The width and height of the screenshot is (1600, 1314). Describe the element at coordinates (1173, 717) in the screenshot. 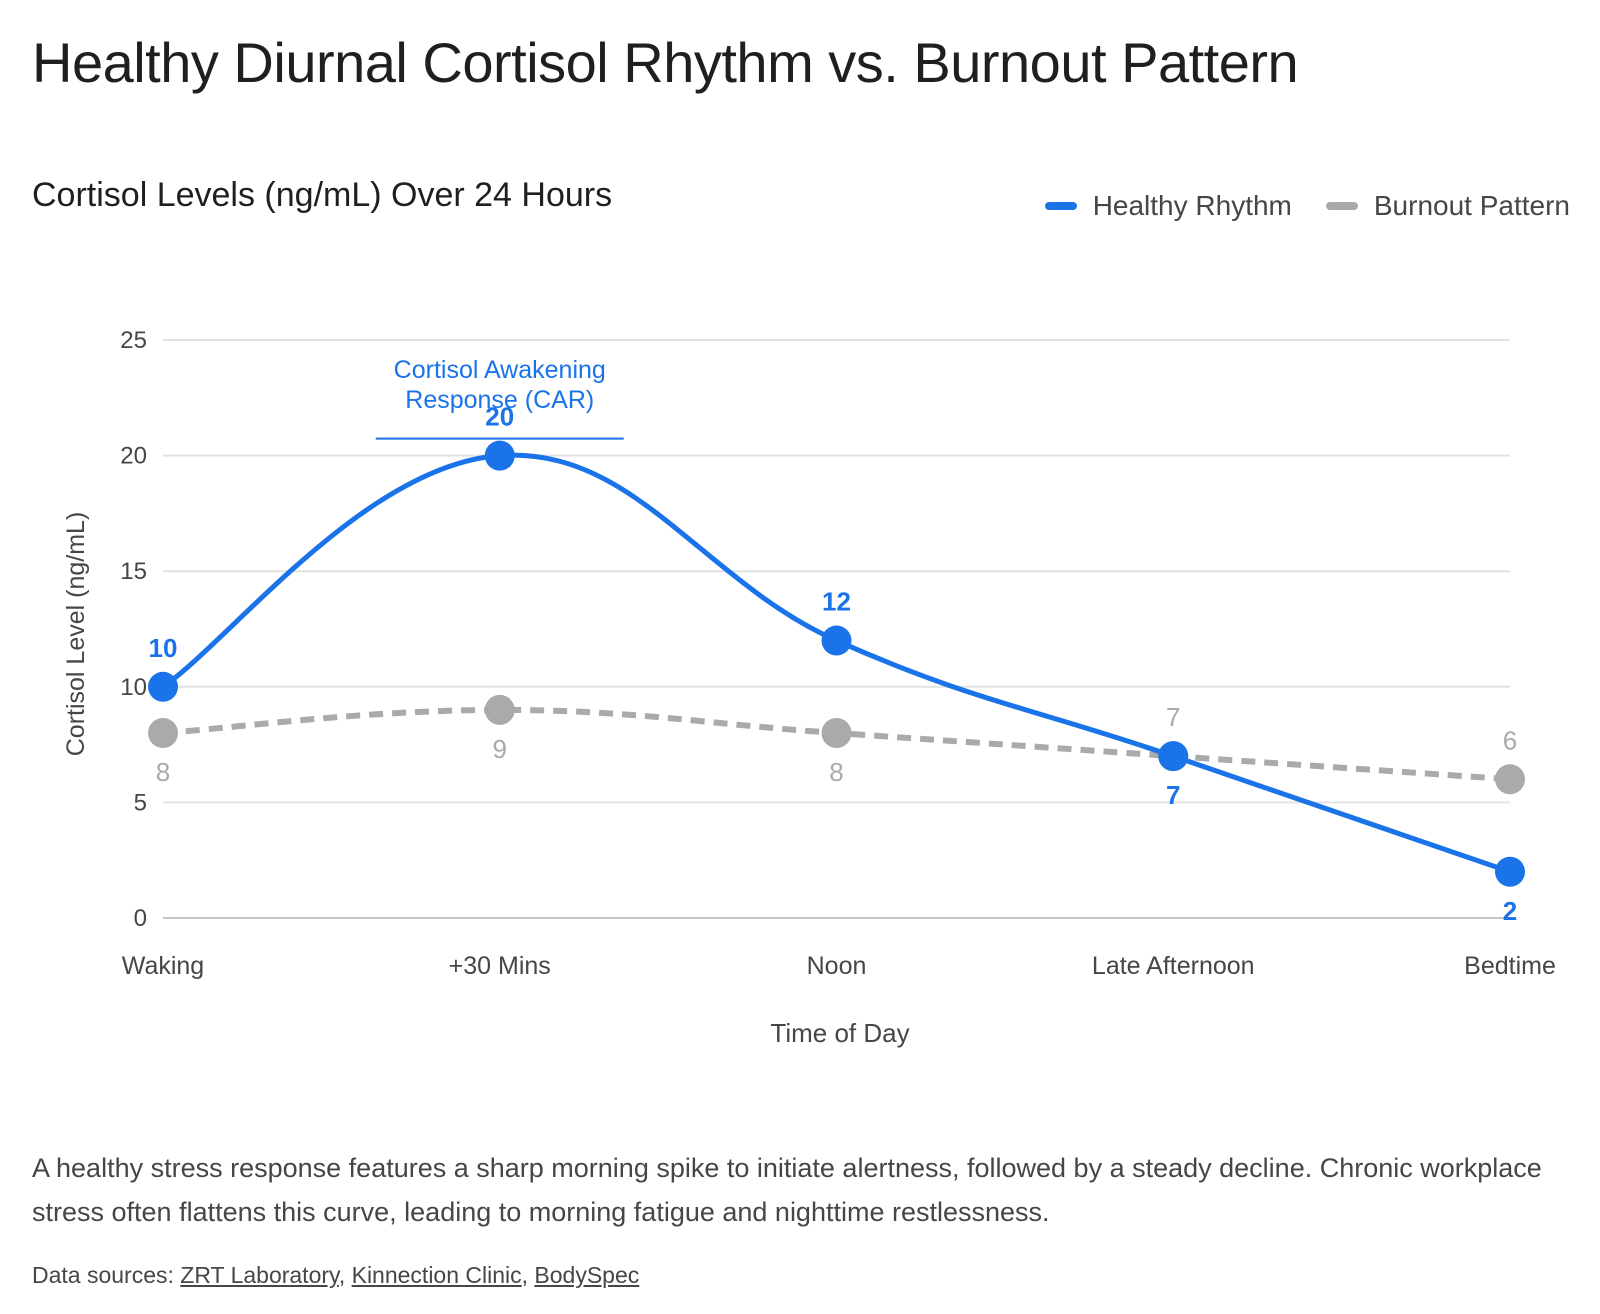

I see `data-label-burnout: 7` at that location.